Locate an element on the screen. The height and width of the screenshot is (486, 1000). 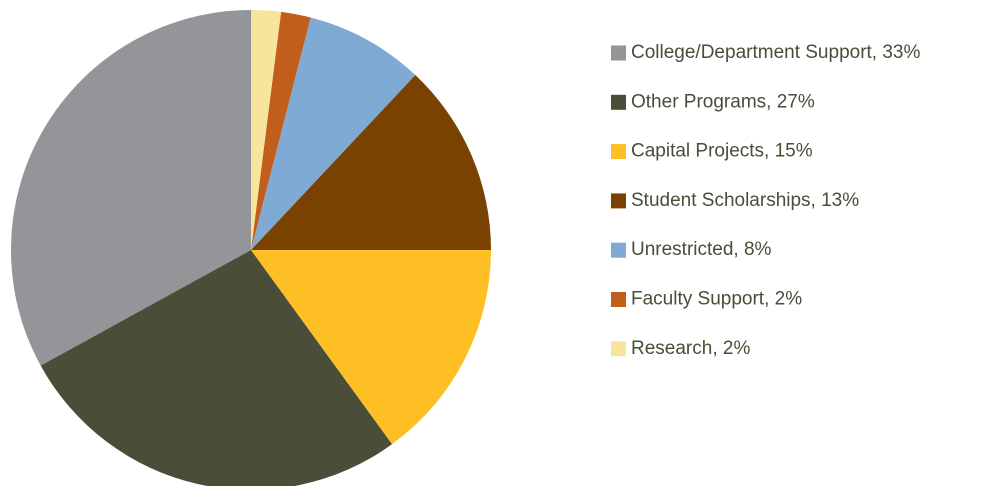
legend-label: College/Department Support, 33% is located at coordinates (775, 52).